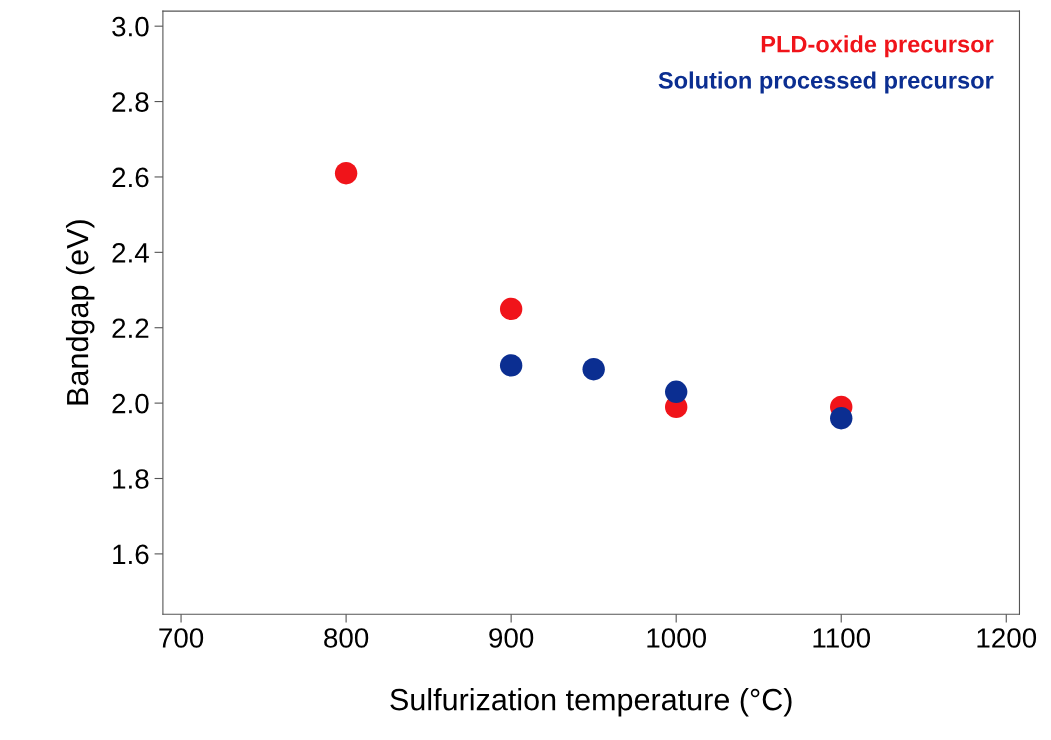 This screenshot has height=740, width=1051. Describe the element at coordinates (511, 638) in the screenshot. I see `x-tick-label: 900` at that location.